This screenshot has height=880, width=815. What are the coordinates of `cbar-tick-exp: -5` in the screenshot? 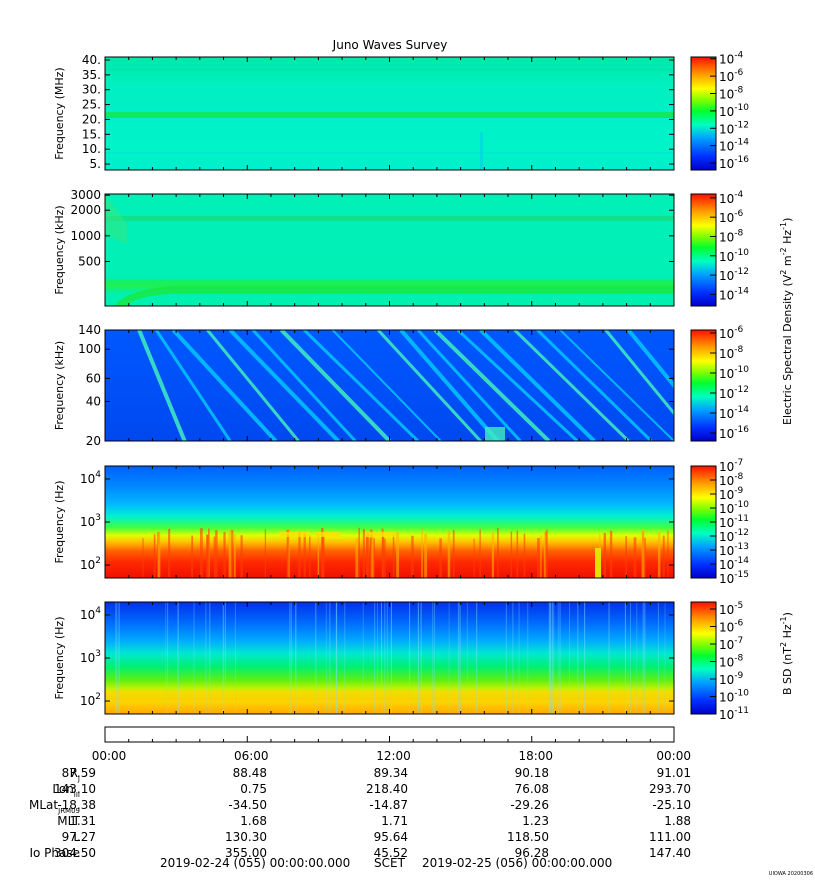 It's located at (738, 606).